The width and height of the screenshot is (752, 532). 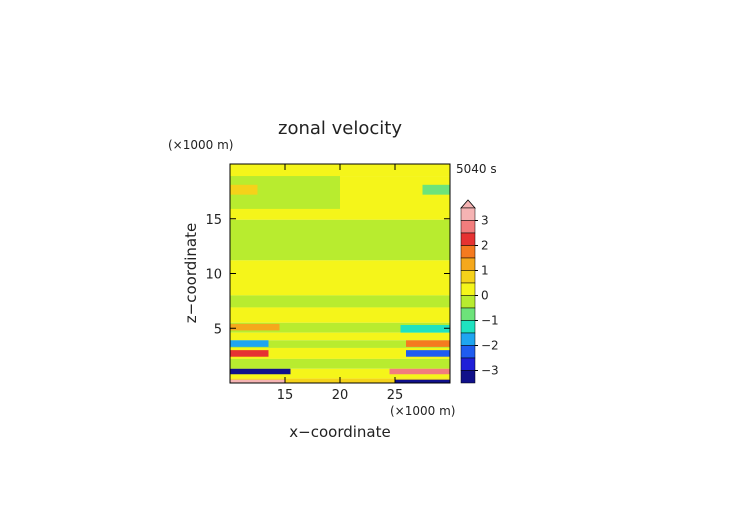 What do you see at coordinates (218, 329) in the screenshot?
I see `y-tick-label: 5` at bounding box center [218, 329].